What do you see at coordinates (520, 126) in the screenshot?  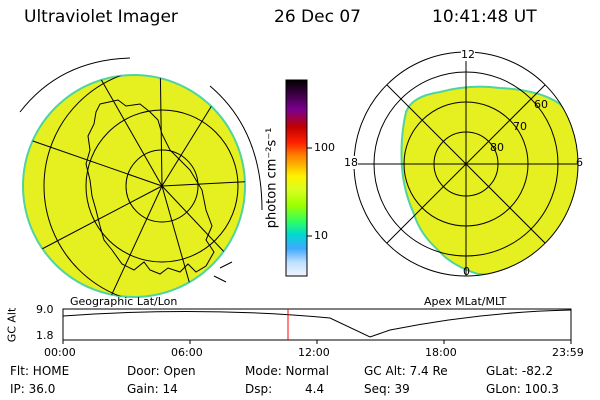 I see `mlat-label-70: 70` at bounding box center [520, 126].